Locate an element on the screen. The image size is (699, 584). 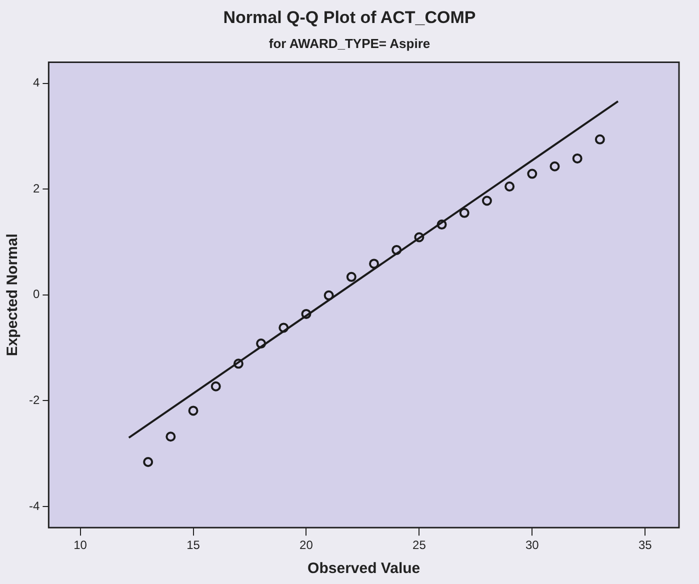
y-tick-label: 4 is located at coordinates (36, 83).